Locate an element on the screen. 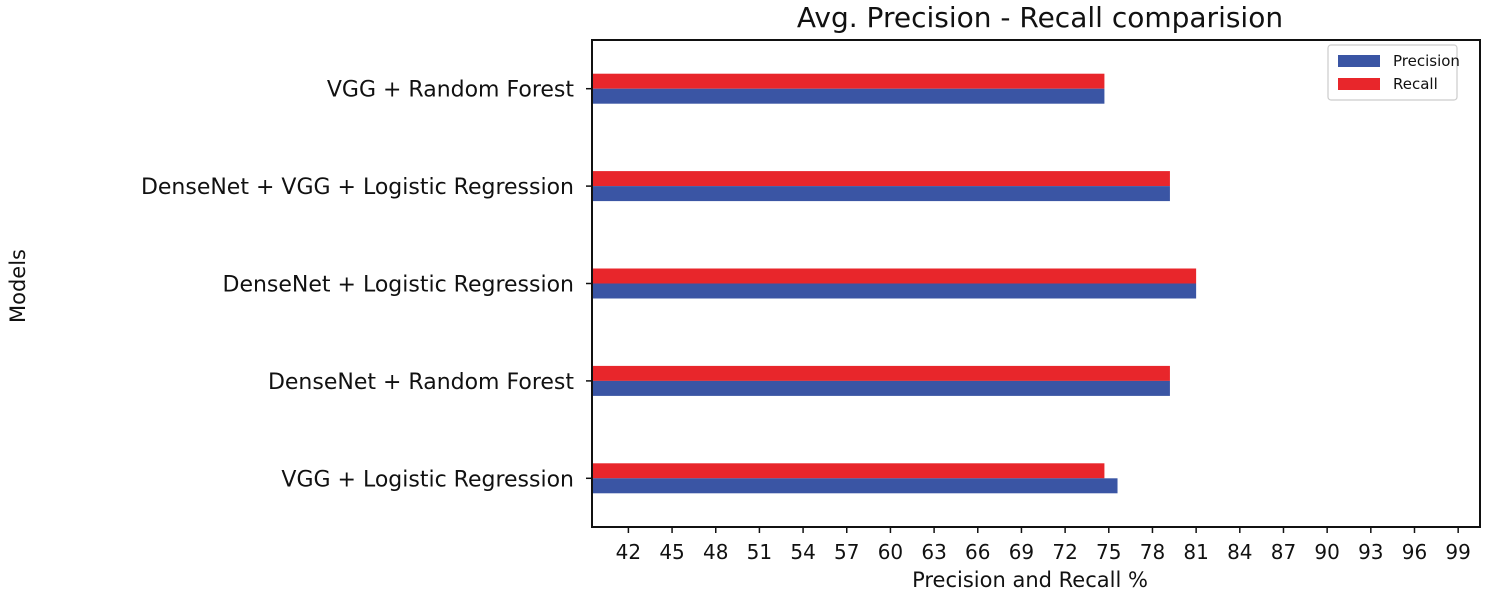  x-tick-label: 63 is located at coordinates (933, 552).